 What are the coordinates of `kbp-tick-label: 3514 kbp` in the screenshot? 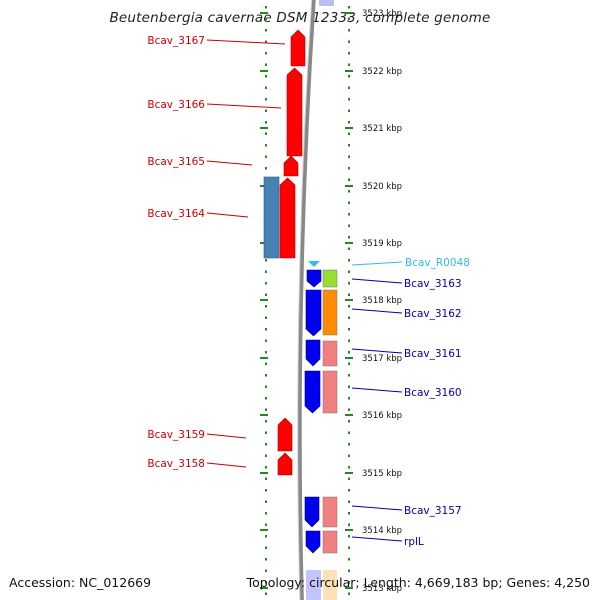 It's located at (382, 531).